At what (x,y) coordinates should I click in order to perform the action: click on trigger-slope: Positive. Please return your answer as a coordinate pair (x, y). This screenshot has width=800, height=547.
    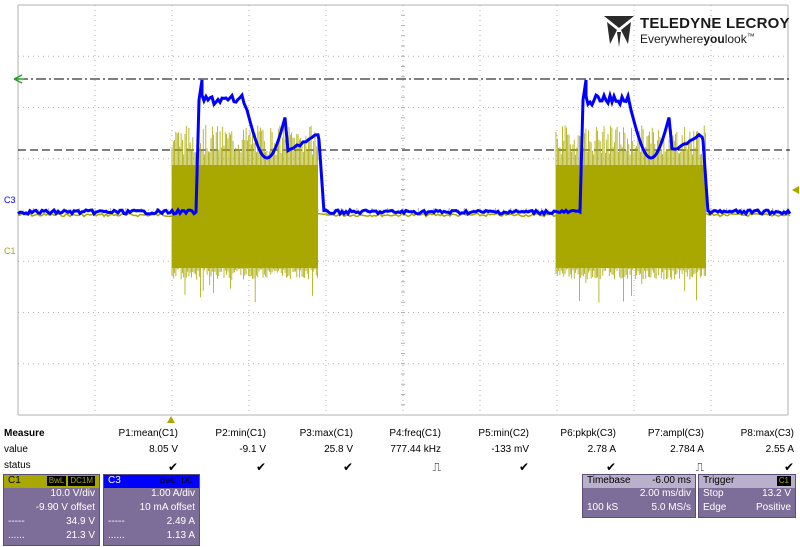
    Looking at the image, I should click on (773, 507).